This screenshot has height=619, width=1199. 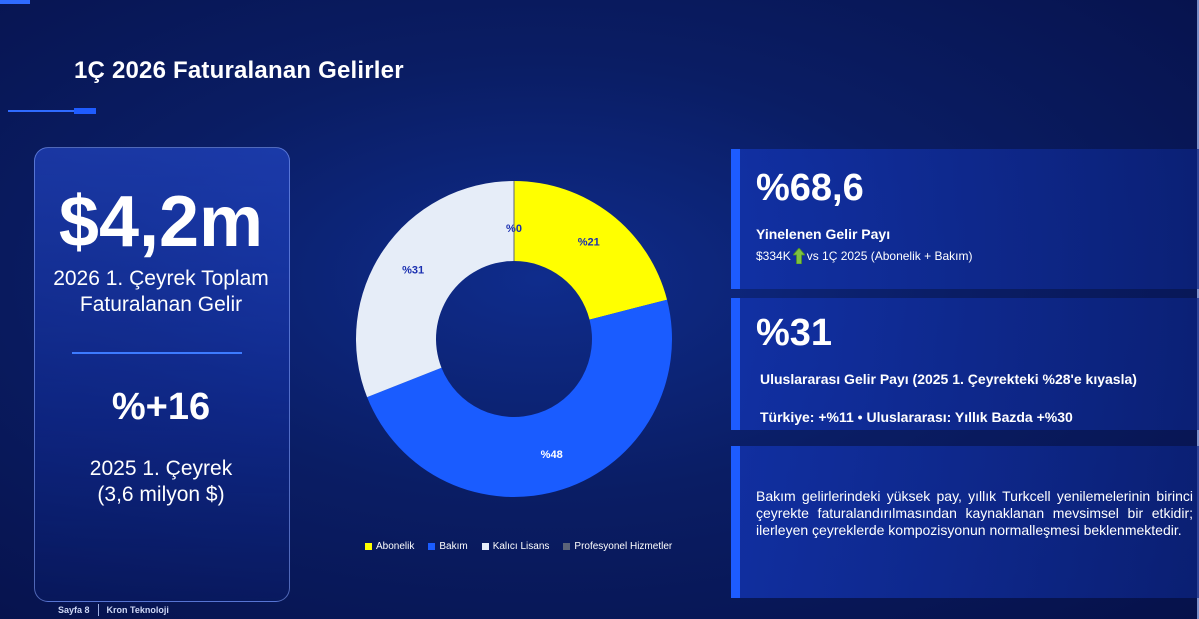 What do you see at coordinates (239, 70) in the screenshot?
I see `page-title: 1Ç 2026 Faturalanan Gelirler` at bounding box center [239, 70].